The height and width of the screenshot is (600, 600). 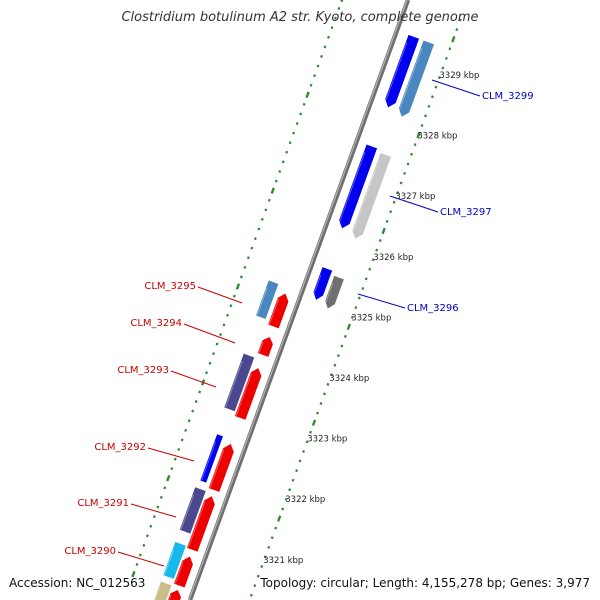 What do you see at coordinates (466, 212) in the screenshot?
I see `gene-label: CLM_3297` at bounding box center [466, 212].